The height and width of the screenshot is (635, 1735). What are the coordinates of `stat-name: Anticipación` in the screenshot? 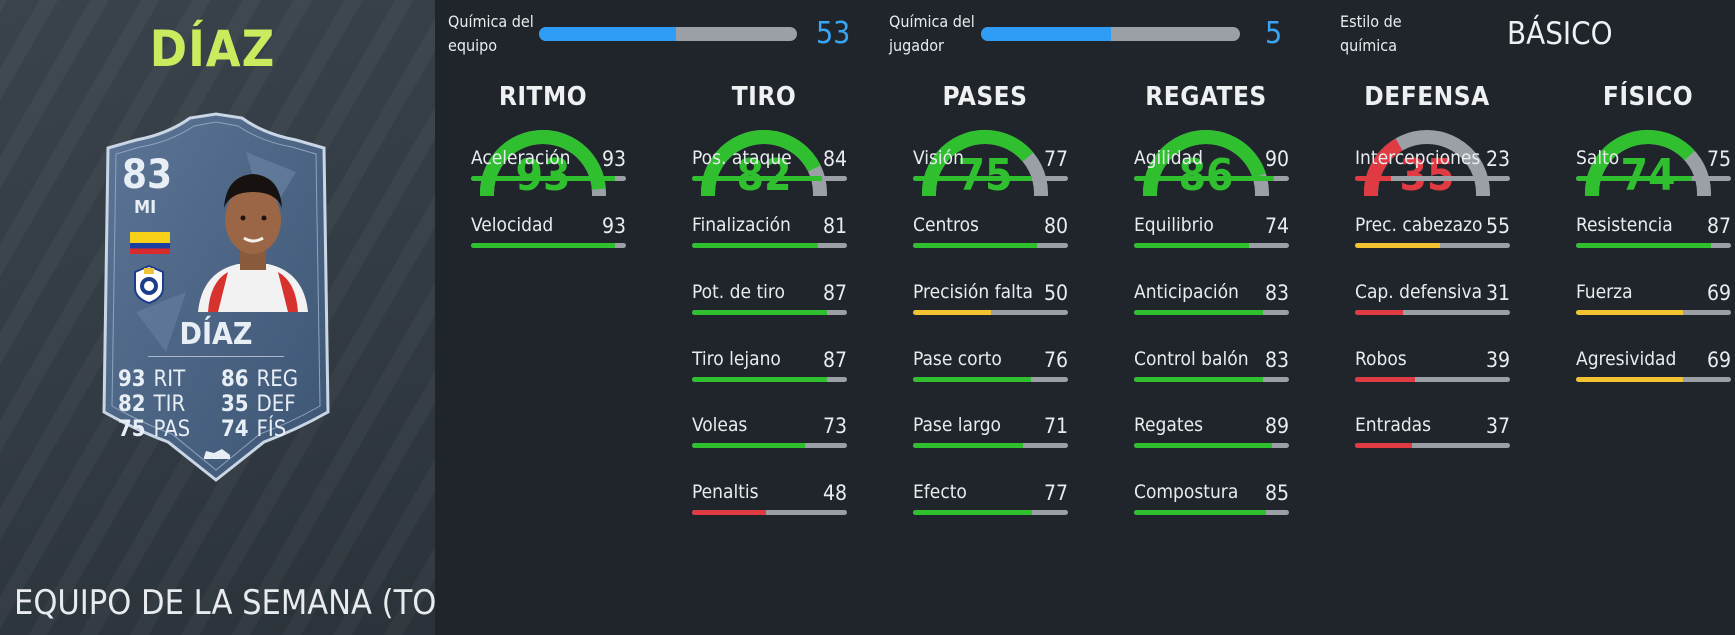 It's located at (1186, 292).